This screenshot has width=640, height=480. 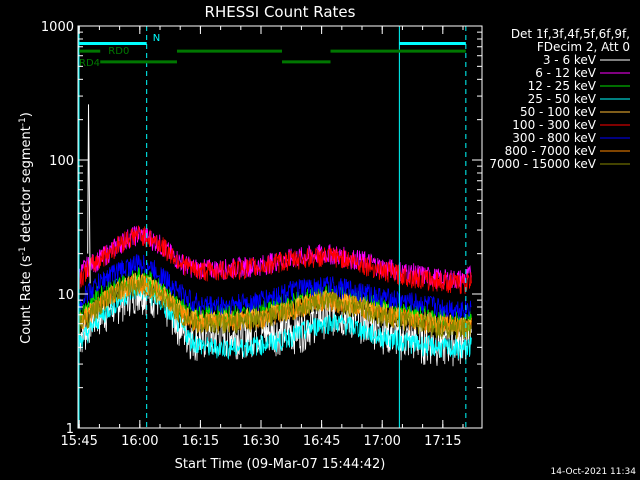 What do you see at coordinates (280, 12) in the screenshot?
I see `chart-title: RHESSI Count Rates` at bounding box center [280, 12].